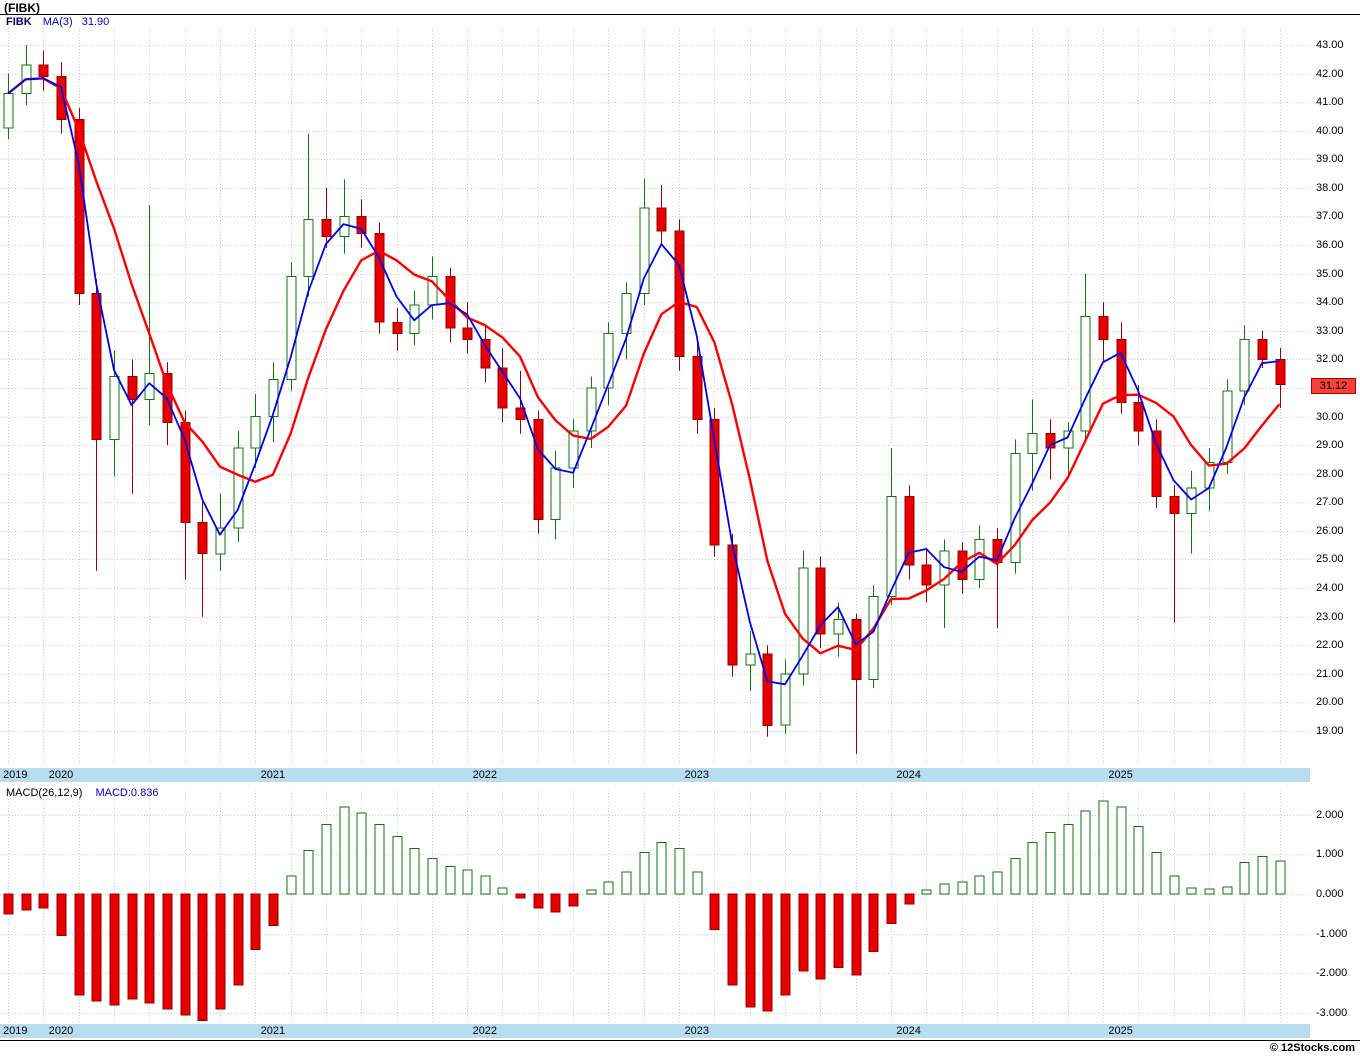 The image size is (1360, 1056). I want to click on footer-divider, so click(680, 1040).